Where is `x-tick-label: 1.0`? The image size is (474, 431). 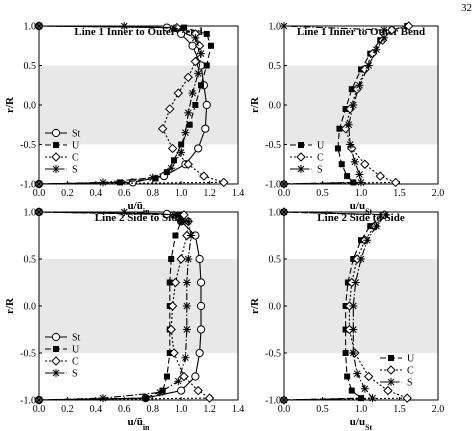
x-tick-label: 1.0 is located at coordinates (181, 409).